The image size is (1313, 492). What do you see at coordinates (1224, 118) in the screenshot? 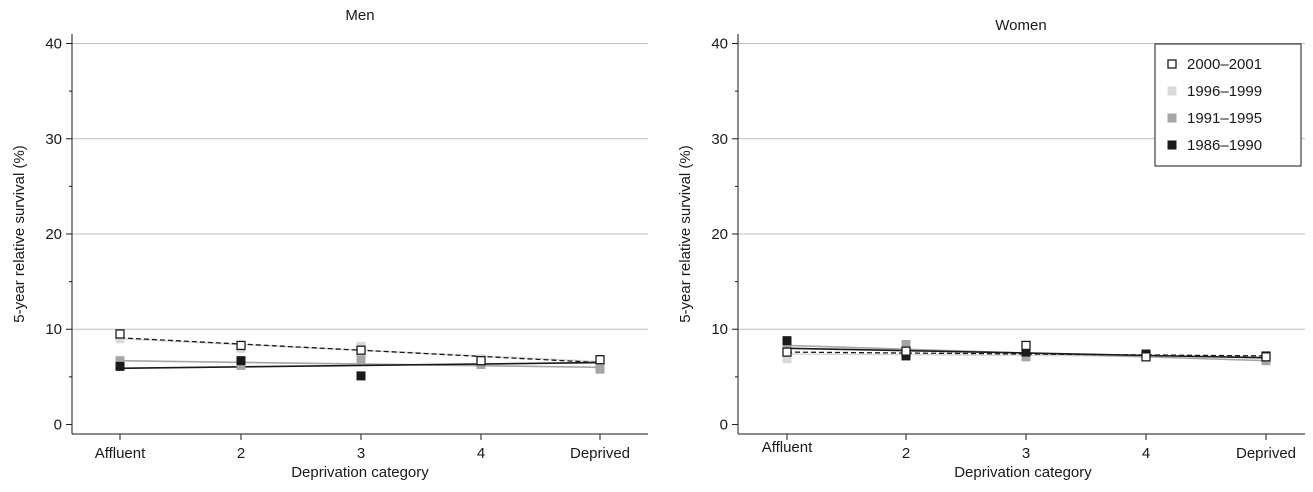
I see `legend-label: 1991–1995` at bounding box center [1224, 118].